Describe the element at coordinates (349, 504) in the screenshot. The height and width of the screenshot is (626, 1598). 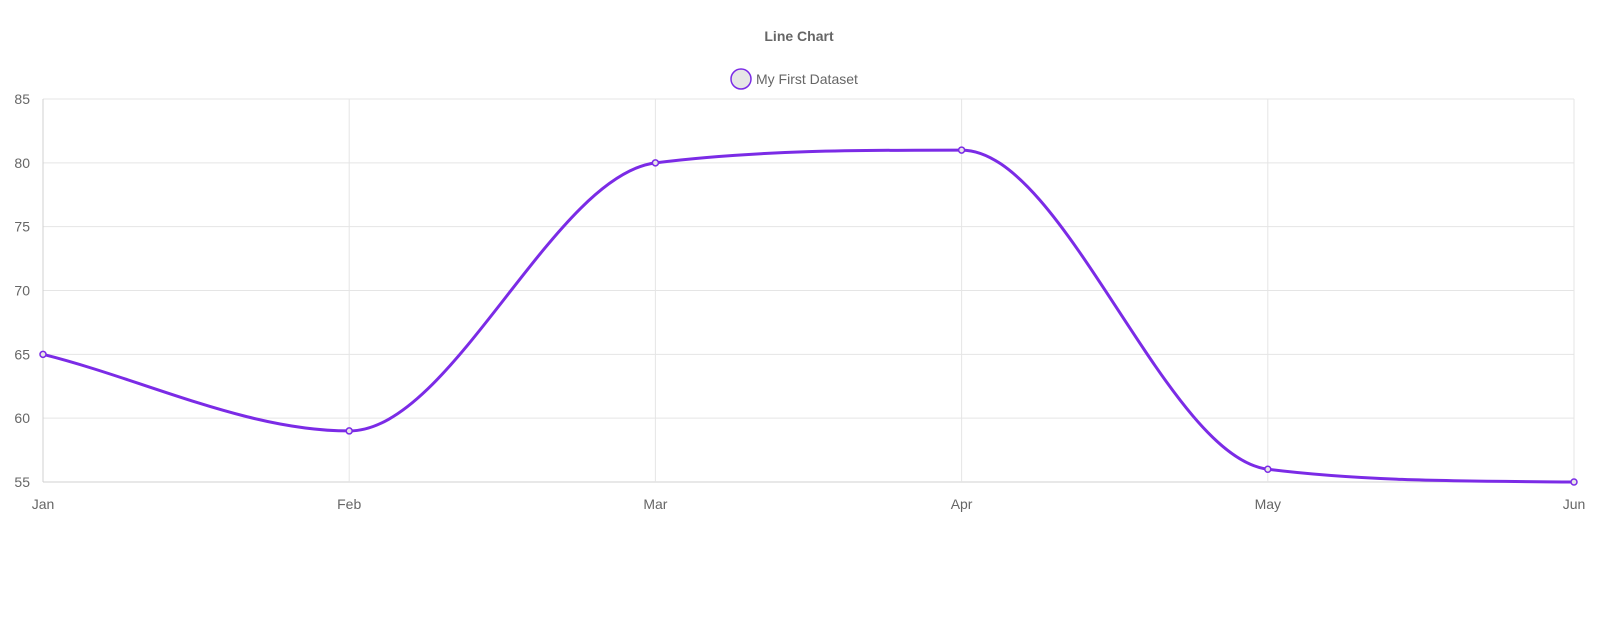
I see `x-tick-label: Feb` at that location.